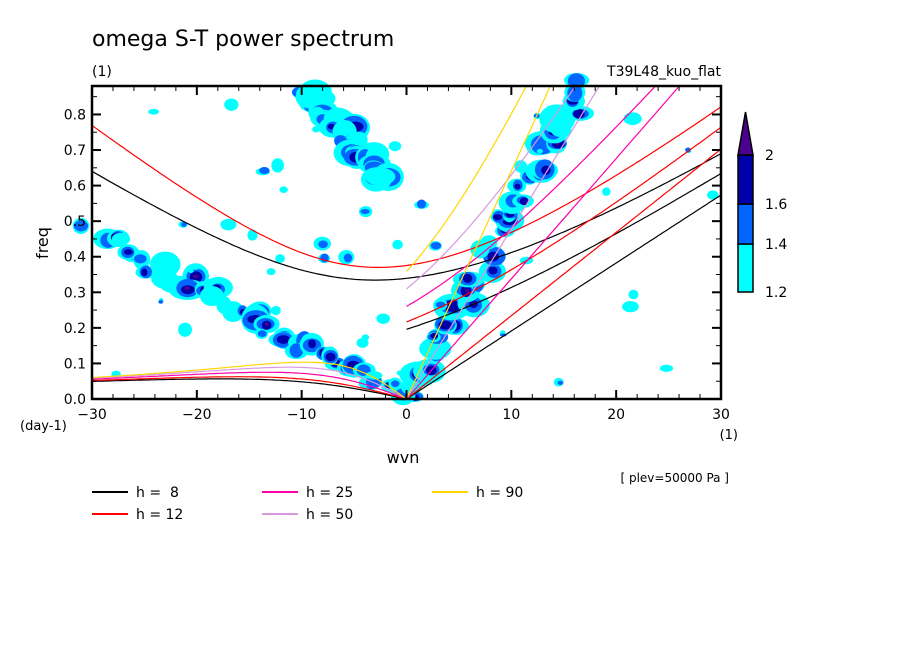 Image resolution: width=904 pixels, height=654 pixels. What do you see at coordinates (776, 205) in the screenshot?
I see `colorbar-label: 1.6` at bounding box center [776, 205].